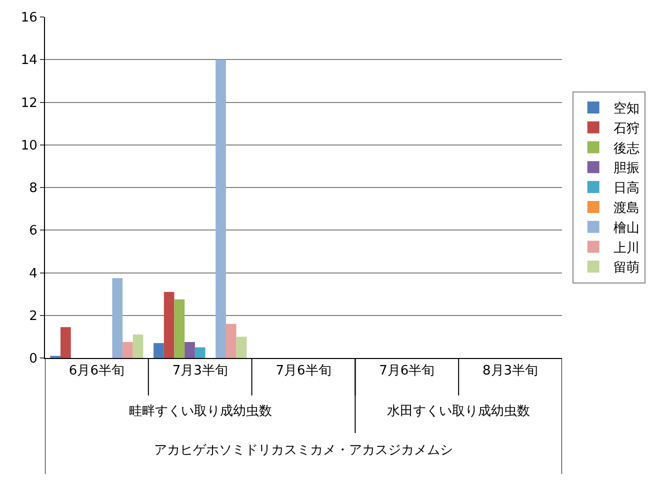  Describe the element at coordinates (626, 168) in the screenshot. I see `legend-label: 胆振` at that location.